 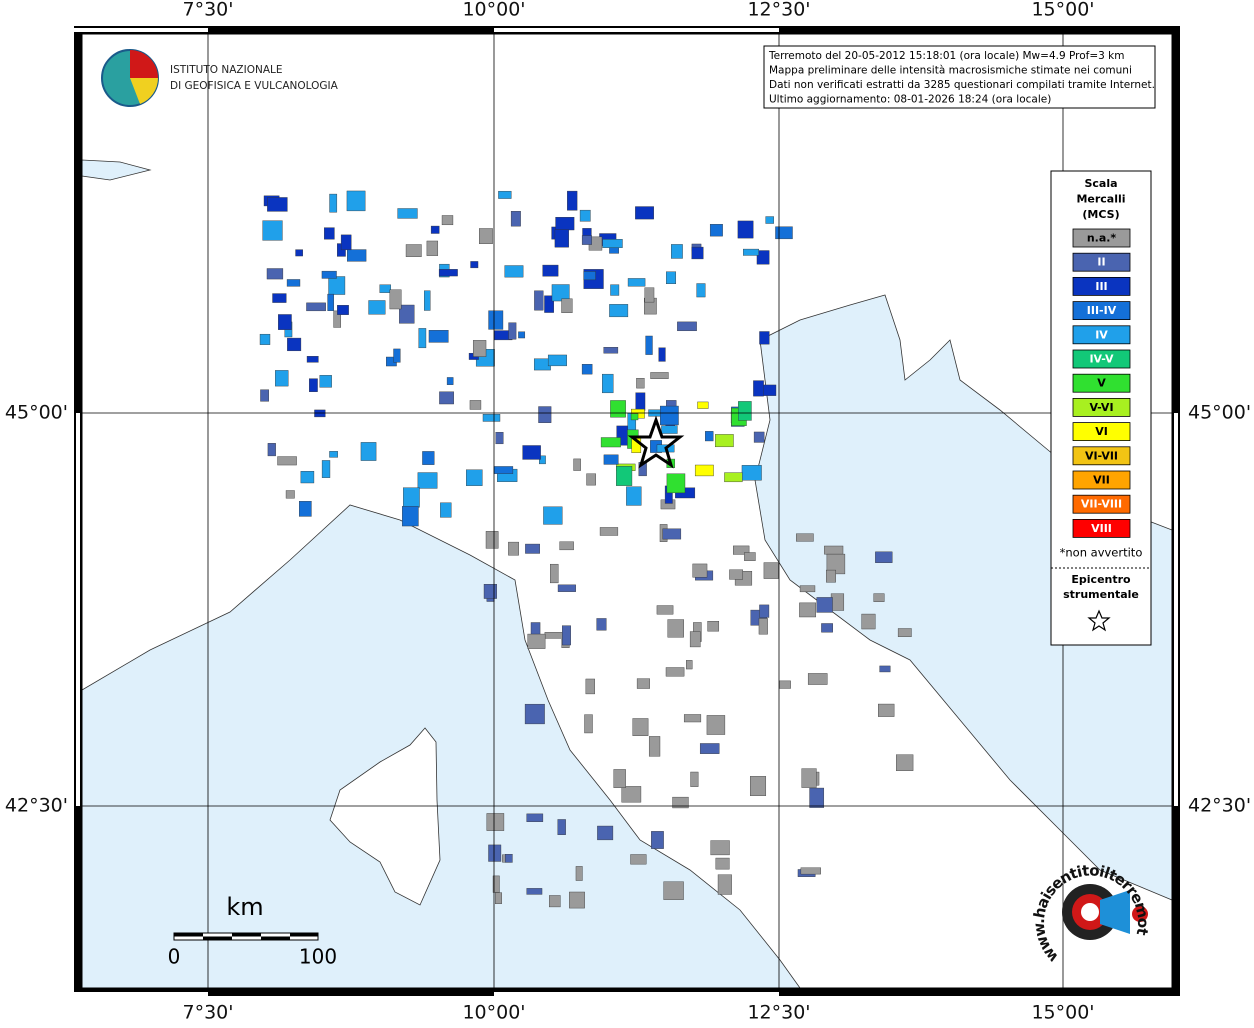 I want to click on legend-label: n.a.*, so click(x=1102, y=238).